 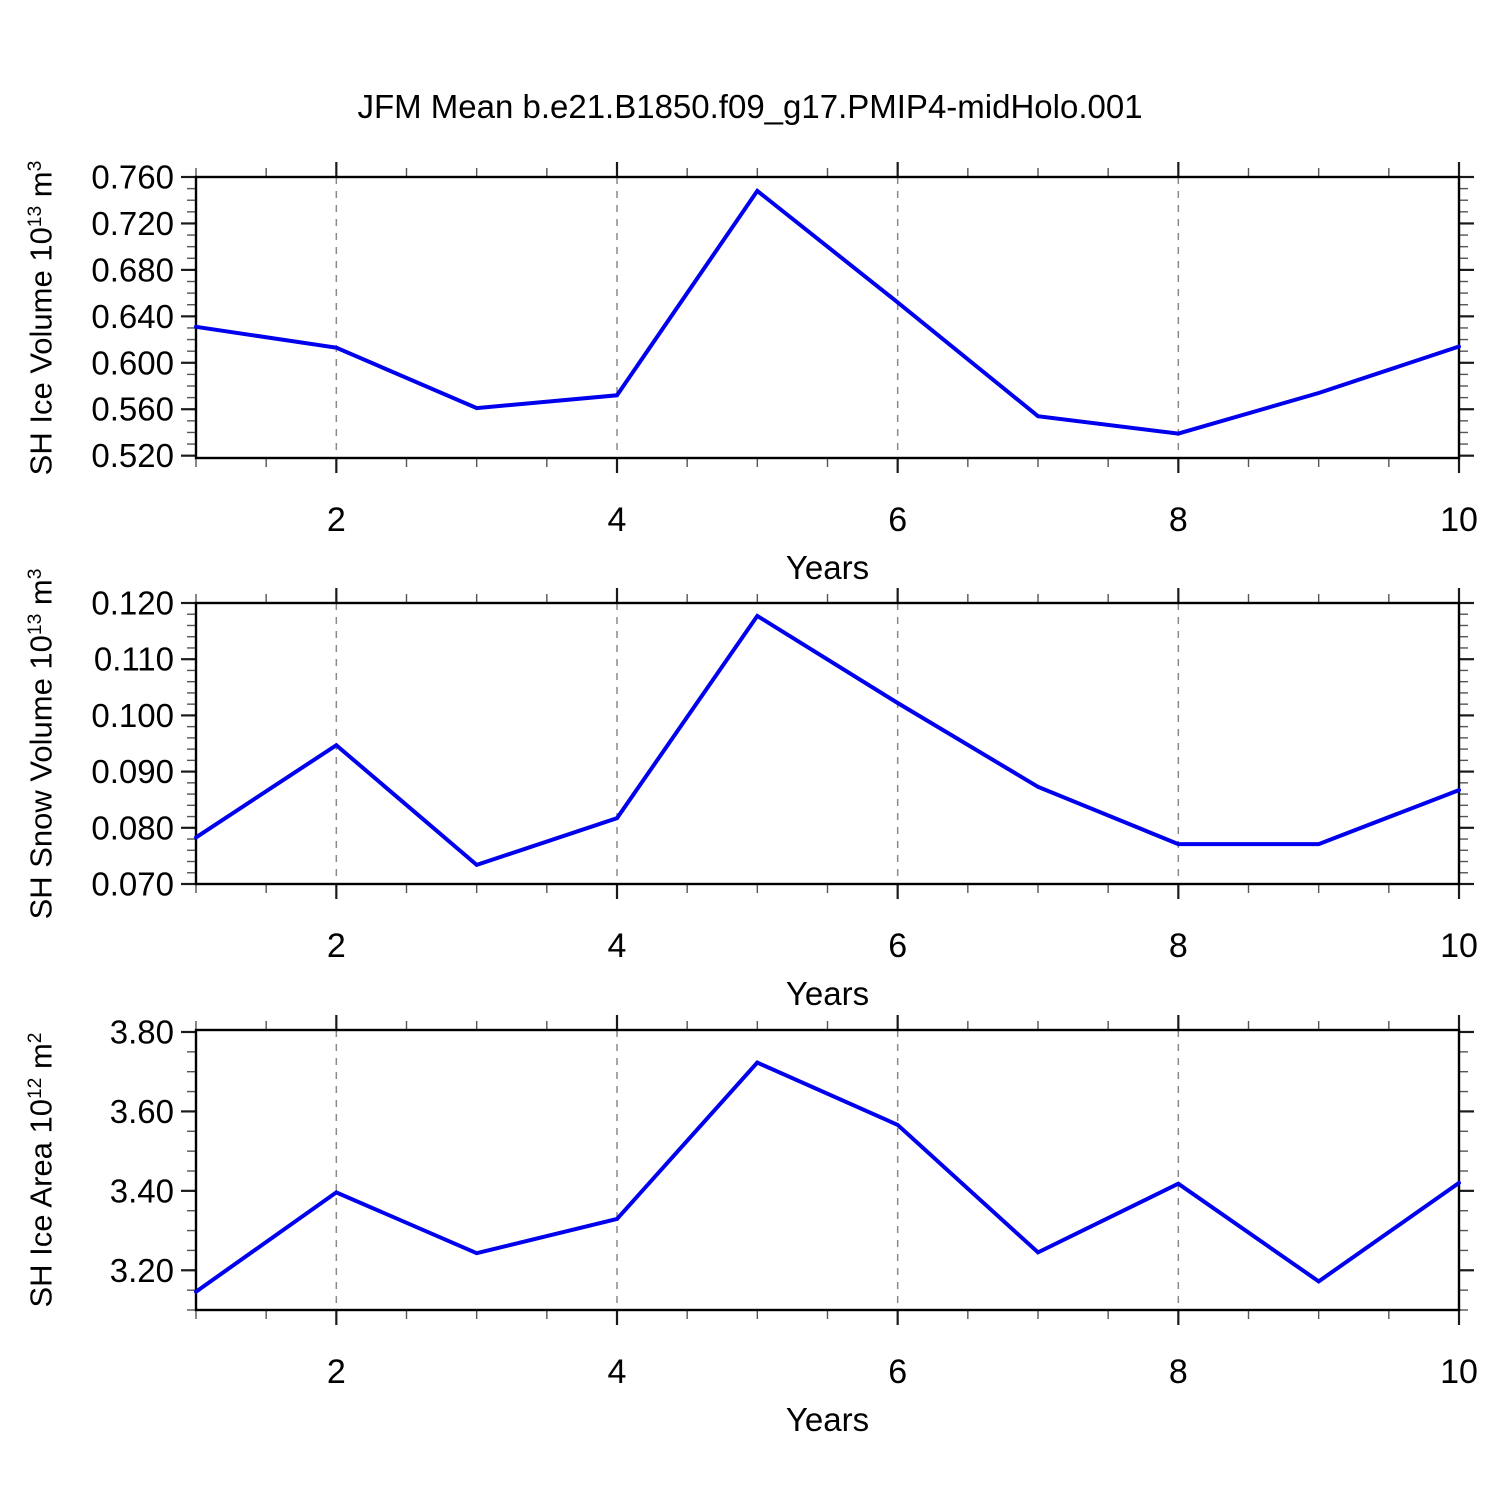 What do you see at coordinates (132, 223) in the screenshot?
I see `y-tick-label: 0.720` at bounding box center [132, 223].